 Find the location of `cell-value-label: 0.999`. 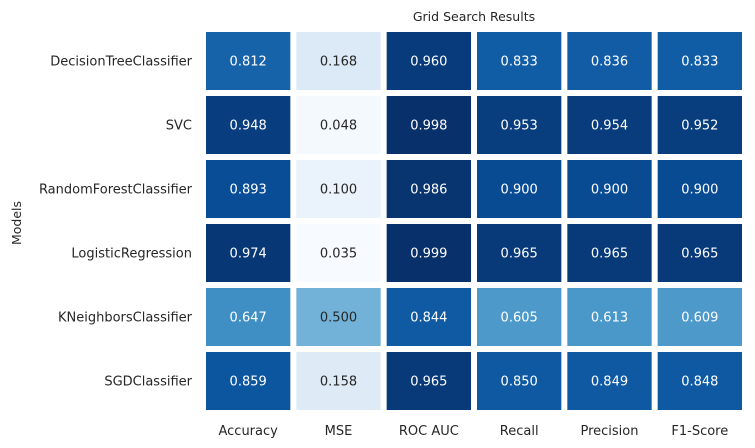

cell-value-label: 0.999 is located at coordinates (428, 254).